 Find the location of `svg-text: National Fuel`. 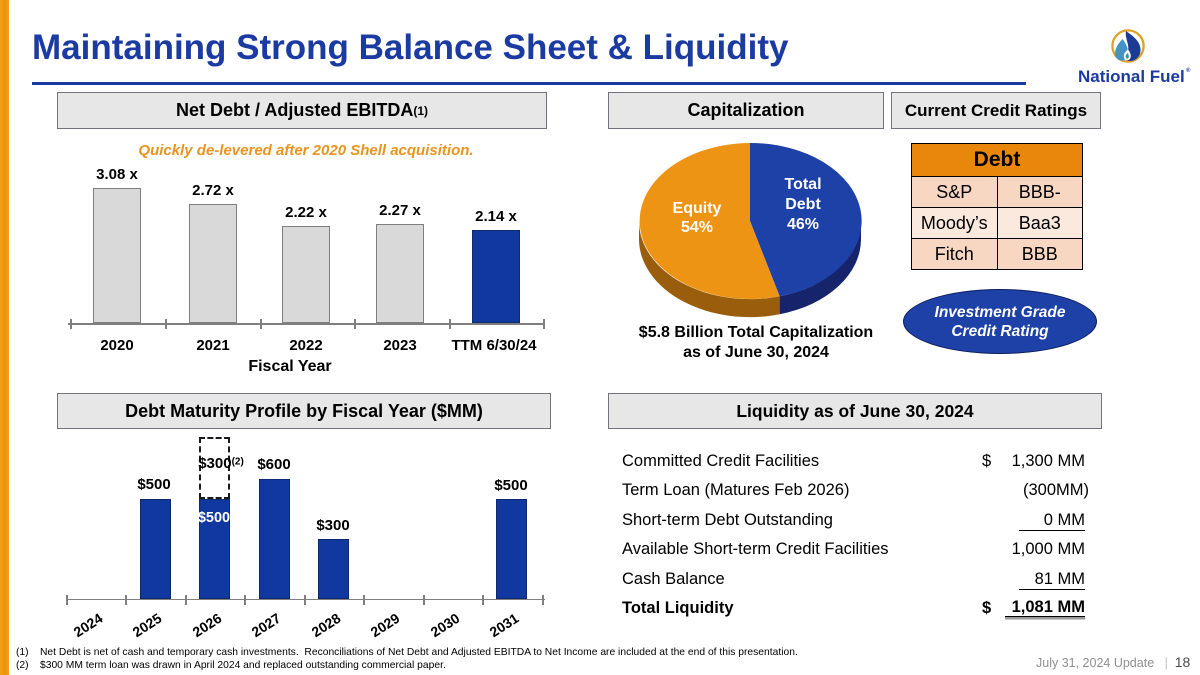

svg-text: National Fuel is located at coordinates (1131, 76).